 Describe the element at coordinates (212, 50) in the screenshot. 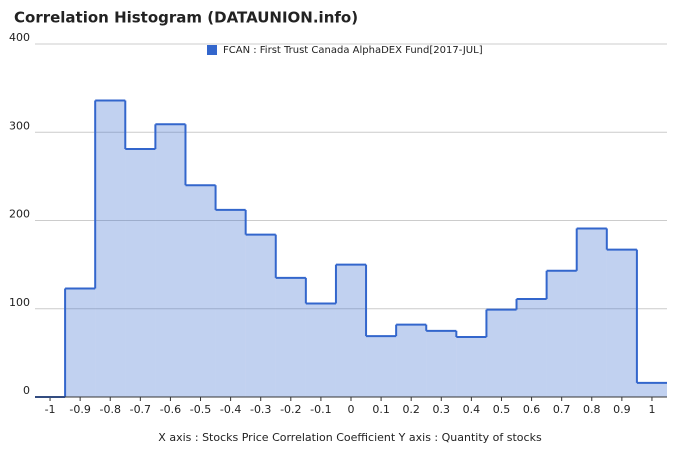

I see `legend-swatch` at that location.